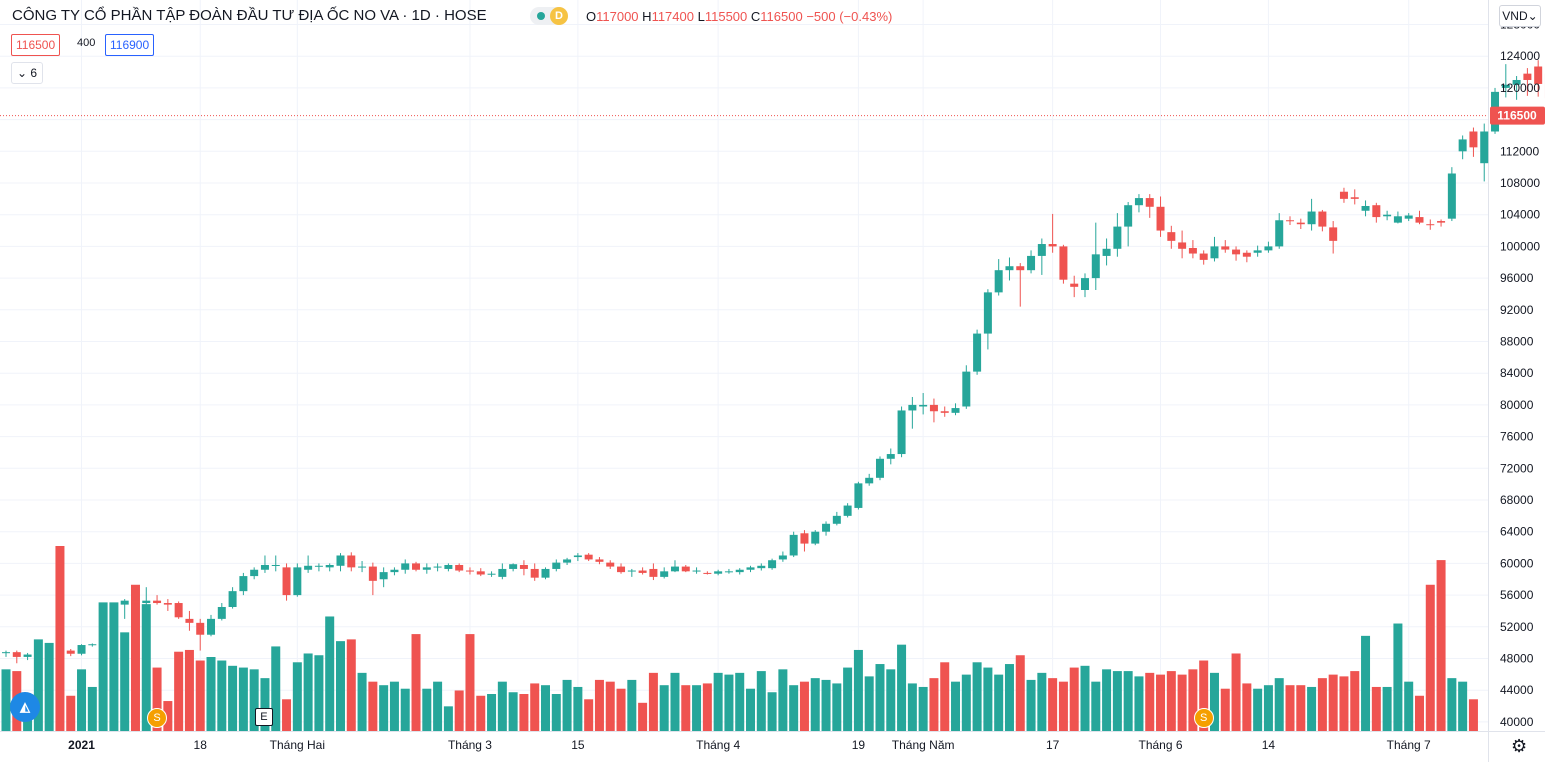  Describe the element at coordinates (1519, 151) in the screenshot. I see `y-tick-label: 112000` at that location.